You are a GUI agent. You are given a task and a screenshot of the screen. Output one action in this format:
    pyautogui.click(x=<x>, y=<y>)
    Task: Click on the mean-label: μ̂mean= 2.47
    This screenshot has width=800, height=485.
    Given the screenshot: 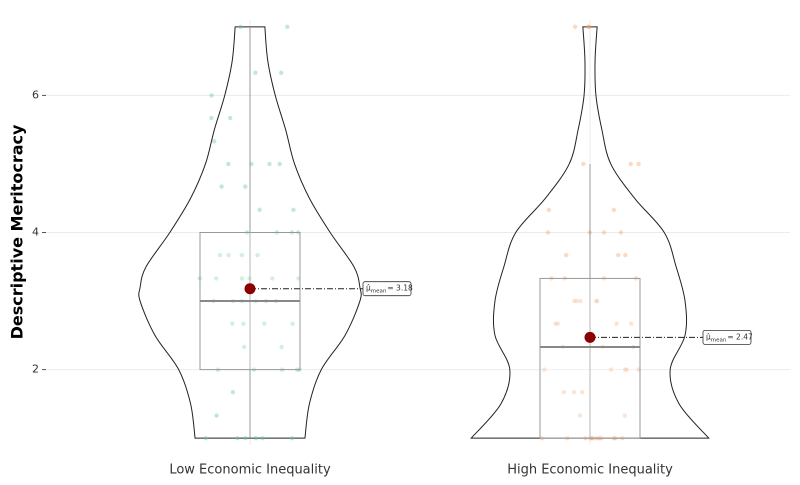 What is the action you would take?
    pyautogui.click(x=729, y=337)
    